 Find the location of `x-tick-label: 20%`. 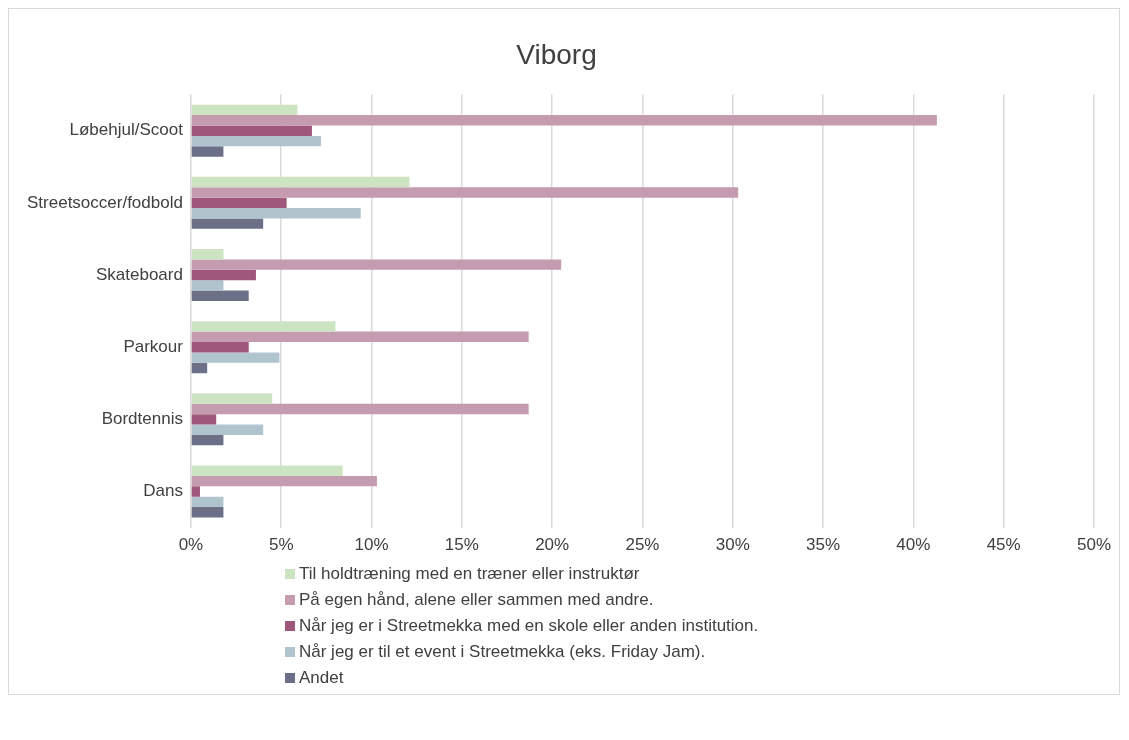

x-tick-label: 20% is located at coordinates (552, 545).